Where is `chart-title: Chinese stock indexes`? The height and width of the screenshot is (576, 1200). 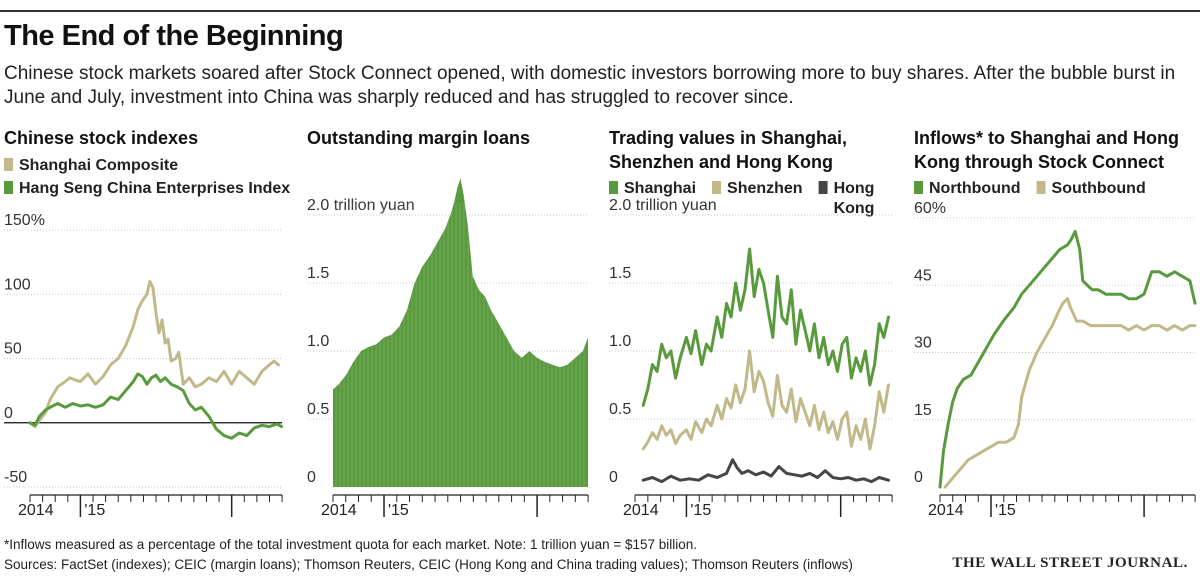
chart-title: Chinese stock indexes is located at coordinates (101, 138).